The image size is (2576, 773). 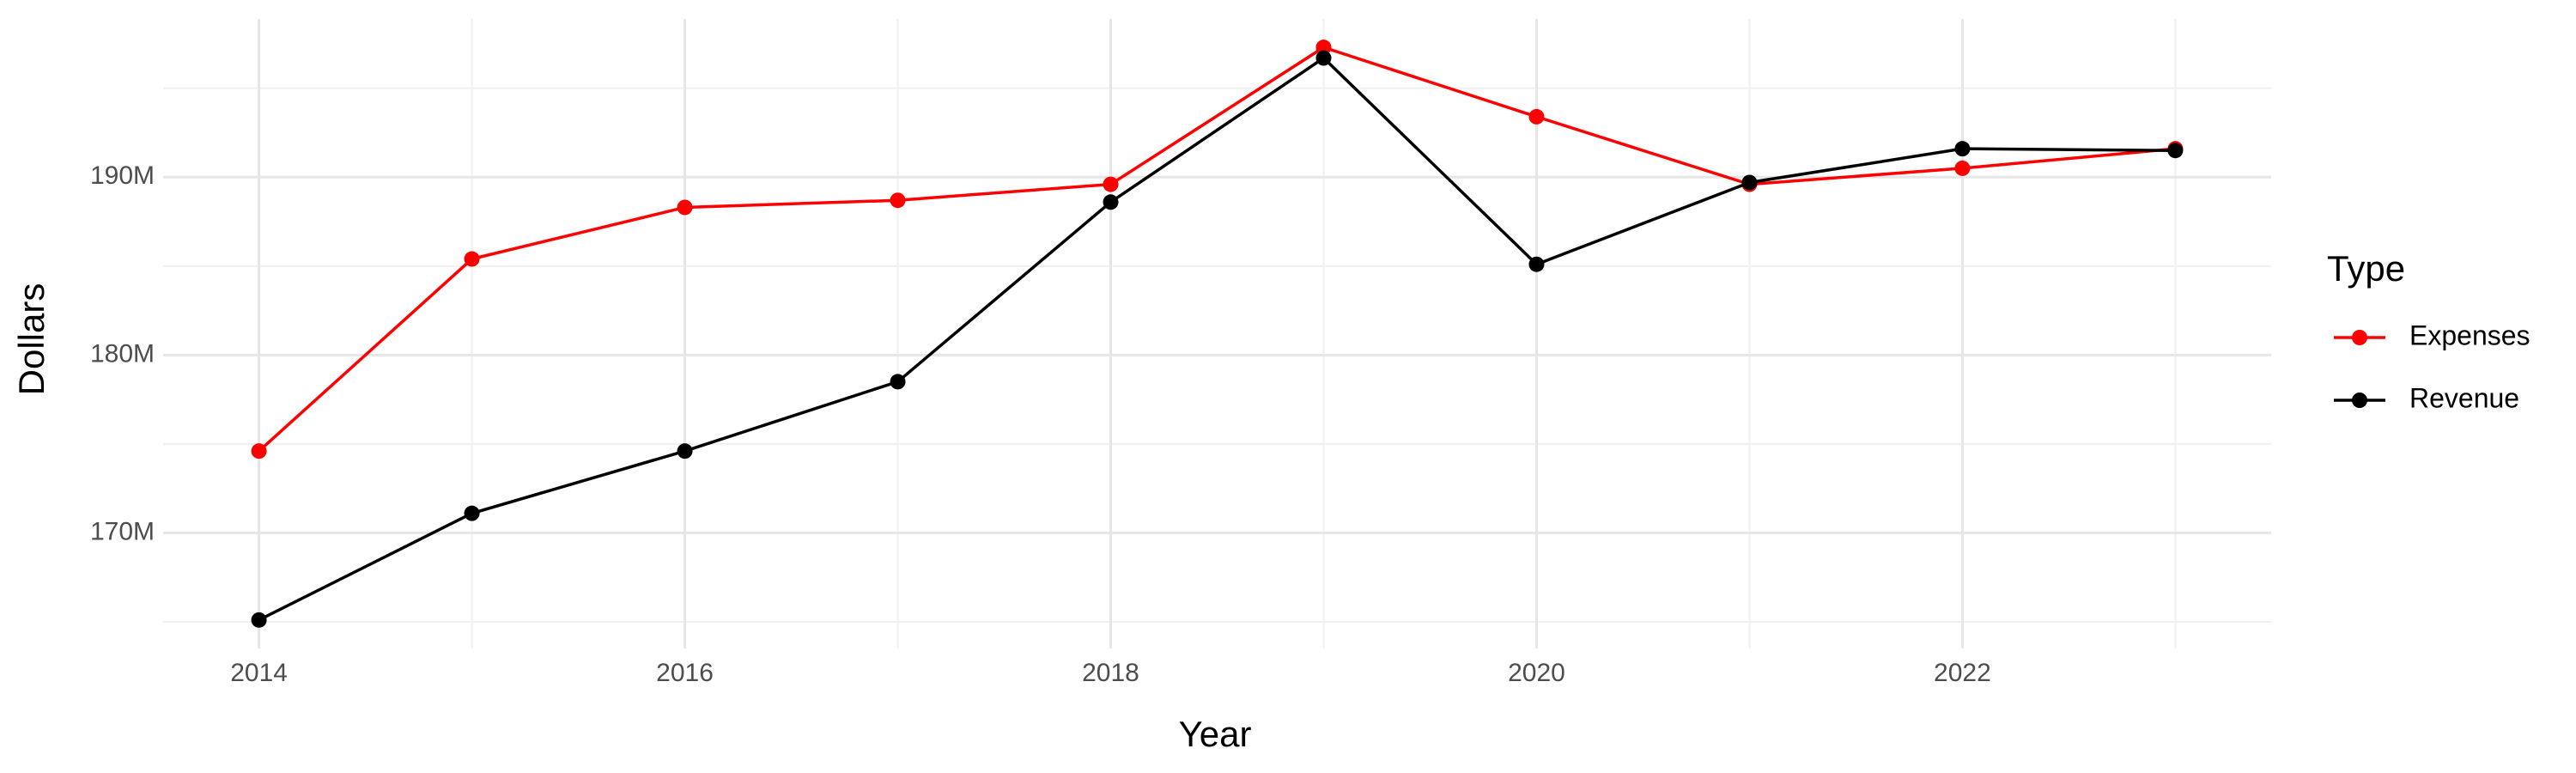 I want to click on y-tick-label: 170M, so click(x=123, y=531).